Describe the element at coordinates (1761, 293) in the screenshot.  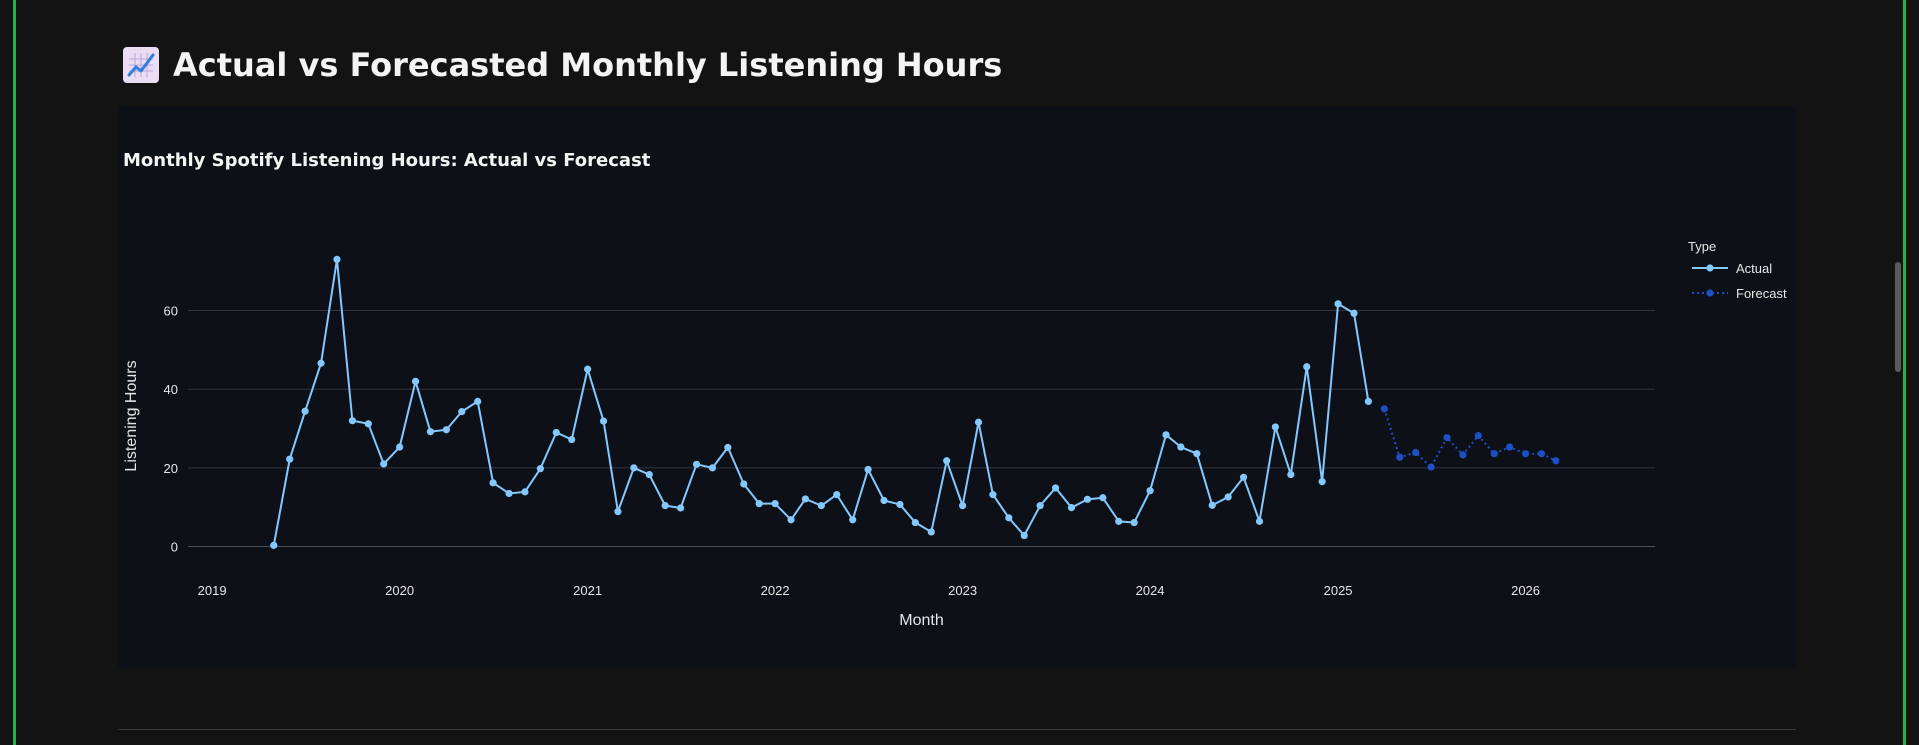
I see `legend-label-forecast: Forecast` at that location.